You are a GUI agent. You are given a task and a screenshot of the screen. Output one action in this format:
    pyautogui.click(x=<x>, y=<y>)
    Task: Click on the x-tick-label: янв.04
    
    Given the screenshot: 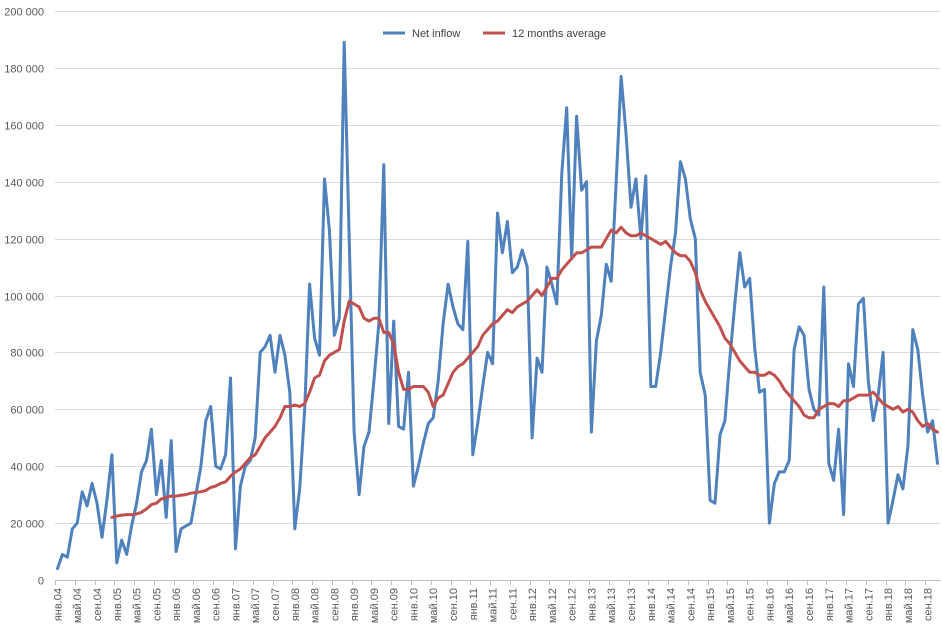 What is the action you would take?
    pyautogui.click(x=58, y=604)
    